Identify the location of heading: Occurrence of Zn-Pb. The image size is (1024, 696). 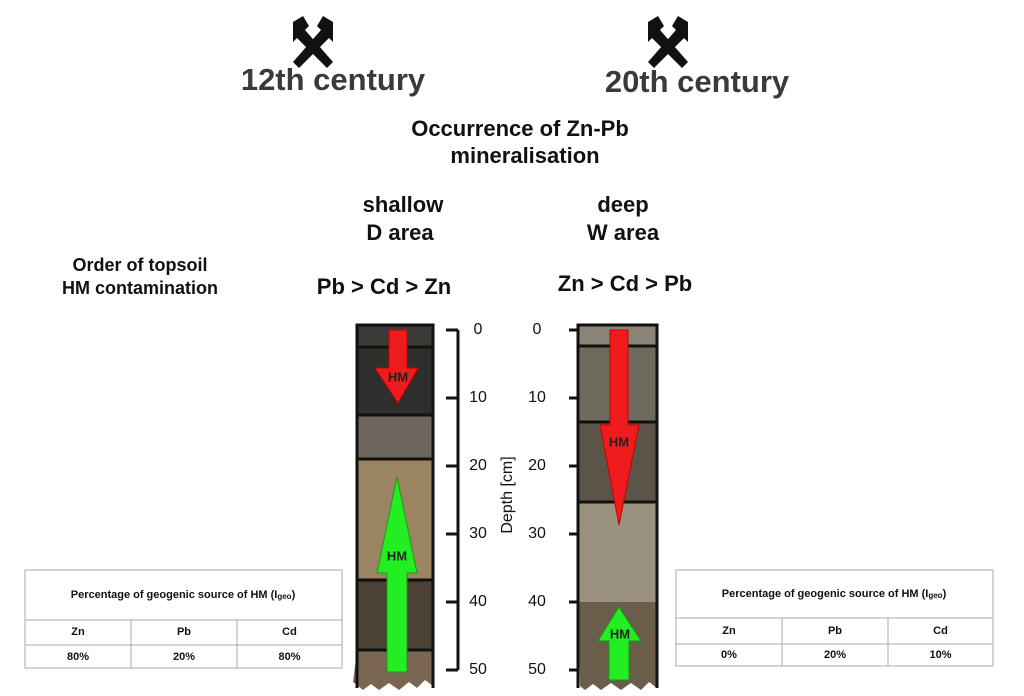
(520, 128).